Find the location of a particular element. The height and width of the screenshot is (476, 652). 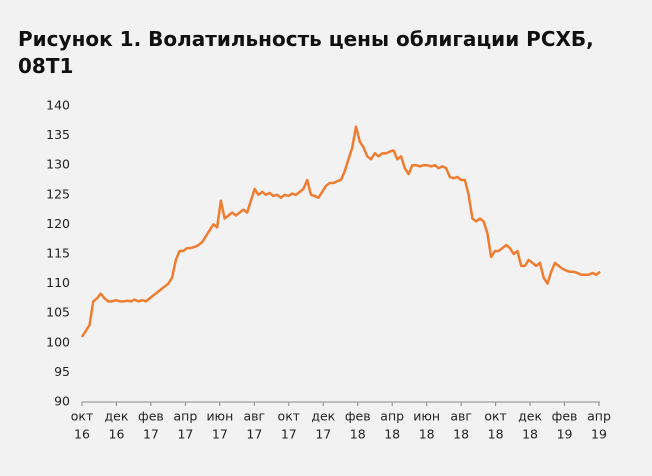

y-tick-label: 95 is located at coordinates (62, 371).